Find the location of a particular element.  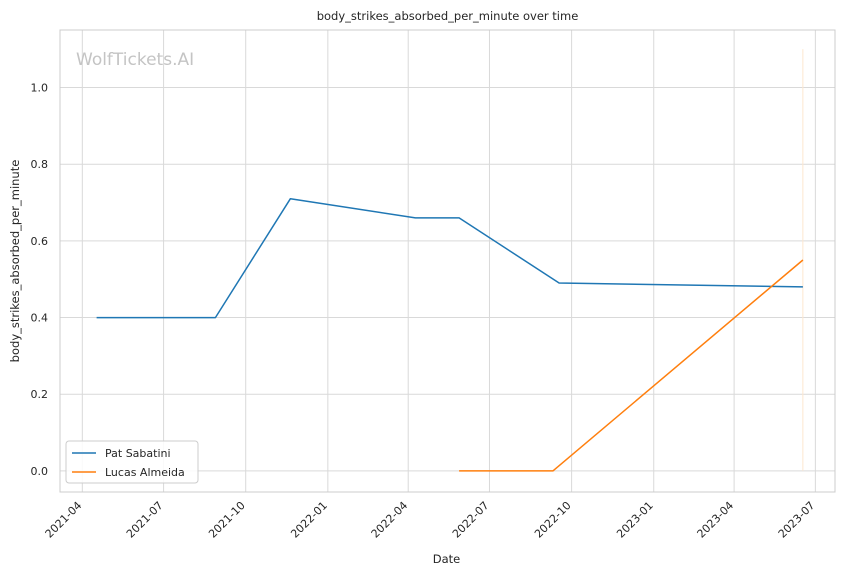

legend-label: Lucas Almeida is located at coordinates (145, 472).